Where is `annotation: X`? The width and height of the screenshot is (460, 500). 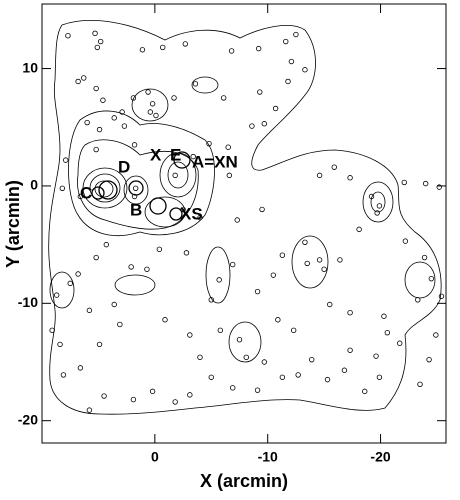 annotation: X is located at coordinates (156, 154).